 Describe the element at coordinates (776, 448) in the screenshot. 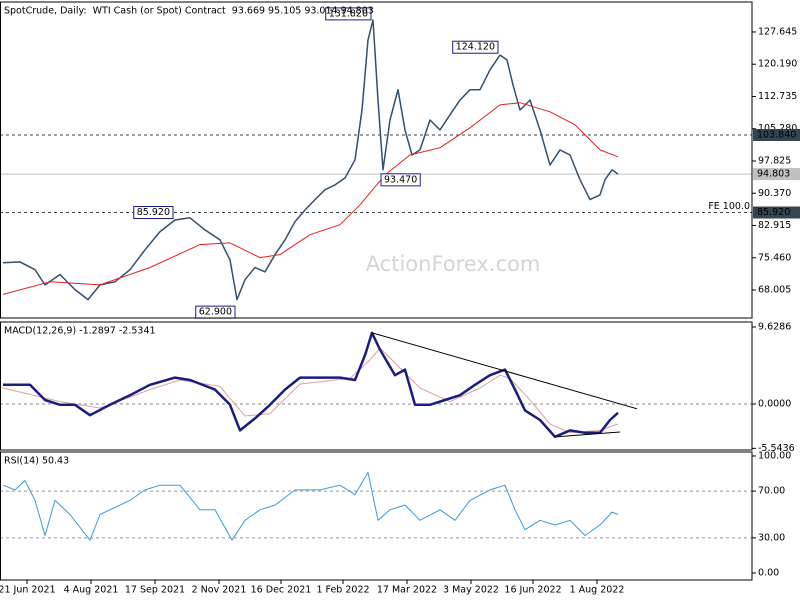

I see `y-tick-label: -5.5436` at that location.